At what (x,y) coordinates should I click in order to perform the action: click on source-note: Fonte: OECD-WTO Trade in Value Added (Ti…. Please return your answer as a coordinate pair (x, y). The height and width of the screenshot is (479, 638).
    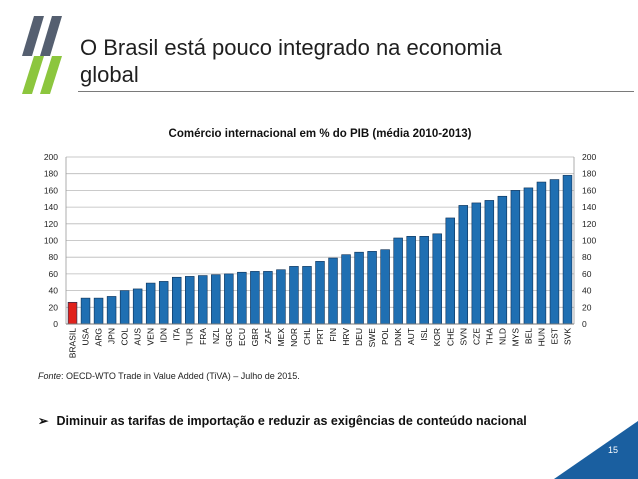
    Looking at the image, I should click on (169, 376).